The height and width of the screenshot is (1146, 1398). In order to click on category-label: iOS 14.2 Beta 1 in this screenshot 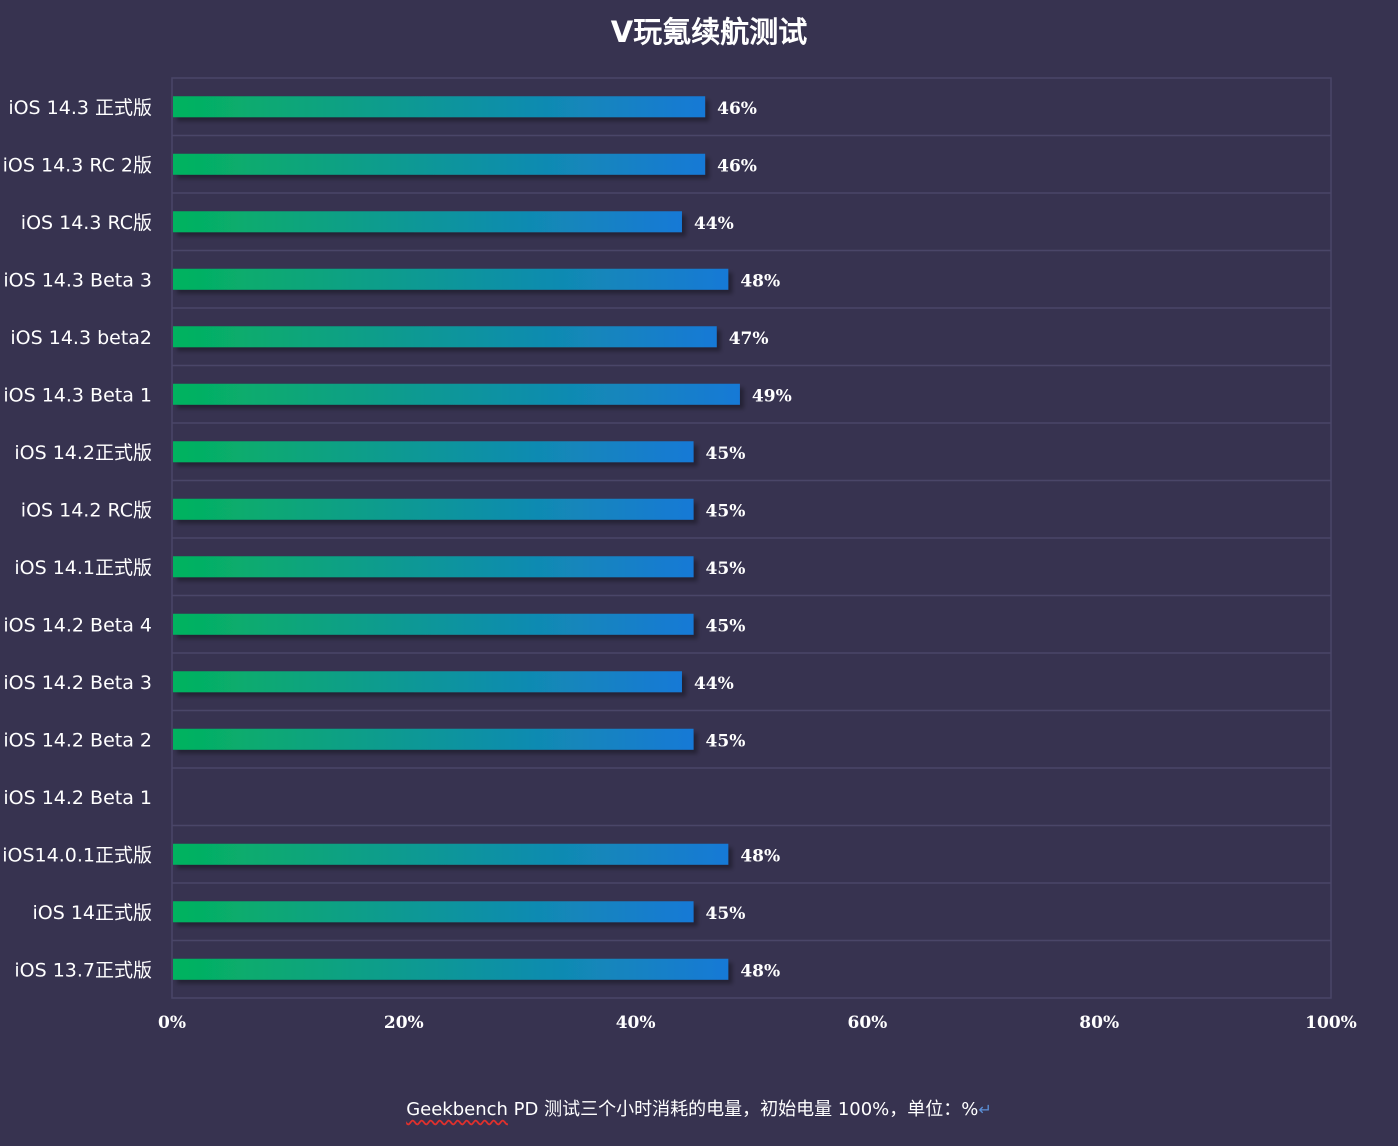, I will do `click(77, 798)`.